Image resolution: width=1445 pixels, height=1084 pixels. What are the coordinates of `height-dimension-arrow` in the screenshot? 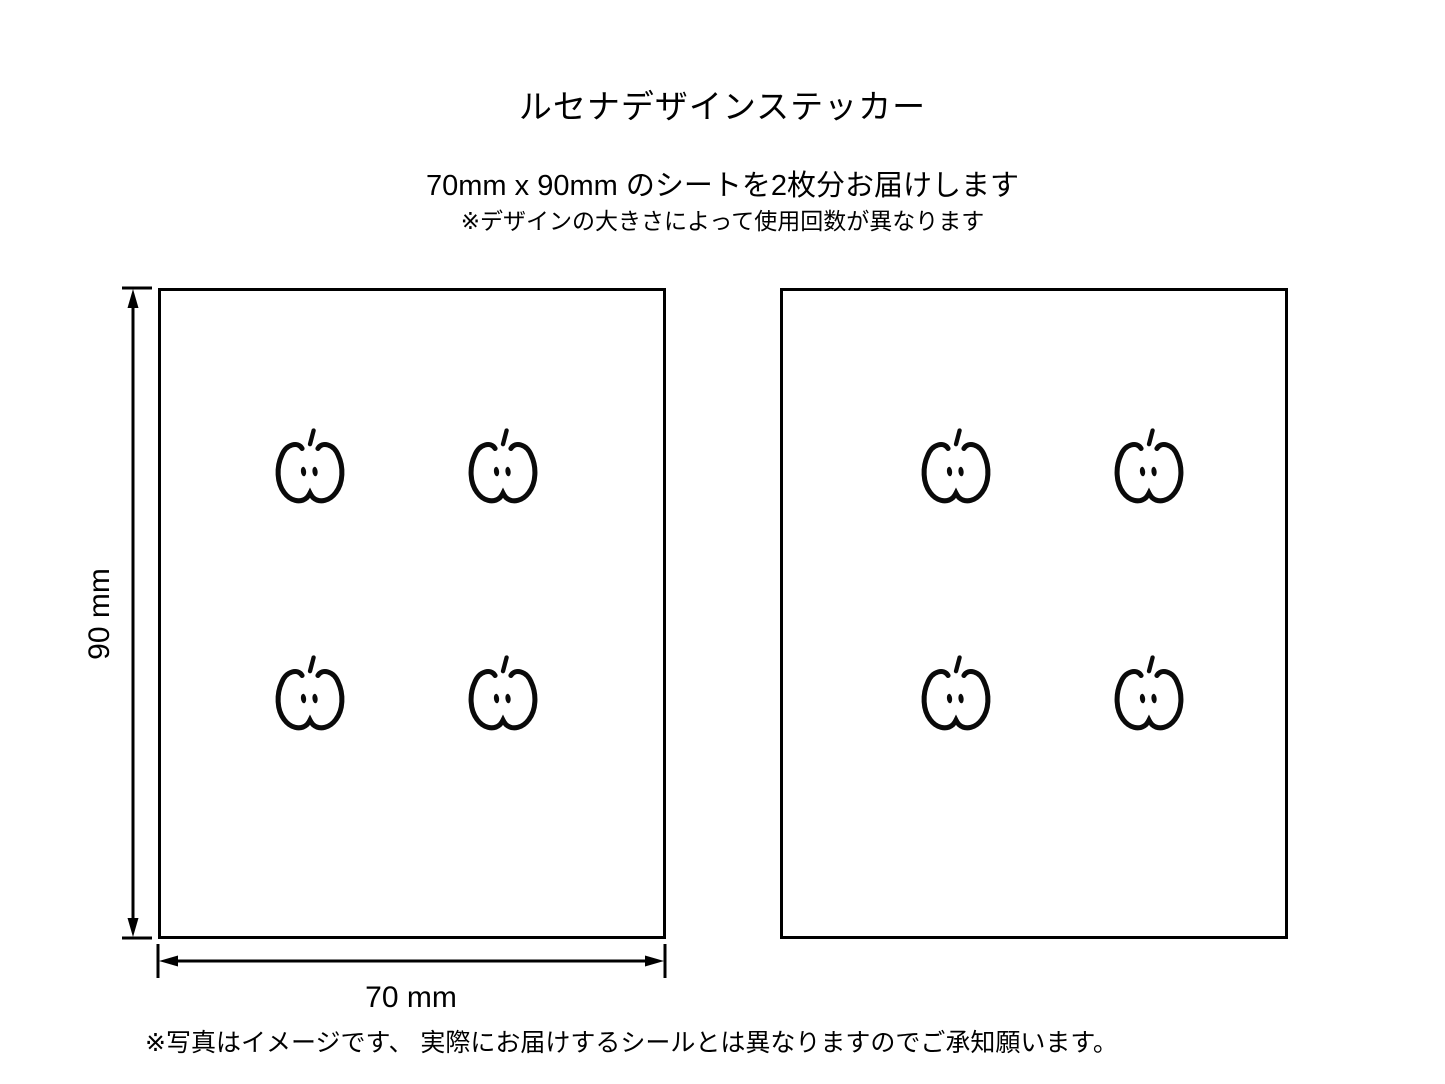 It's located at (137, 613).